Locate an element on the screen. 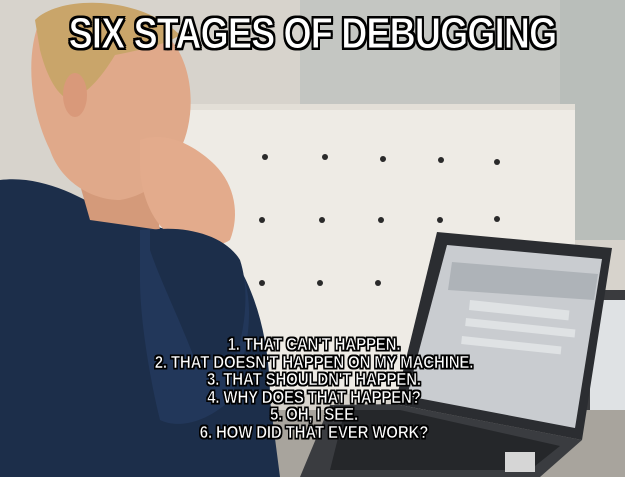 Image resolution: width=625 pixels, height=477 pixels. caption-line-5: 5. OH, I SEE. is located at coordinates (314, 414).